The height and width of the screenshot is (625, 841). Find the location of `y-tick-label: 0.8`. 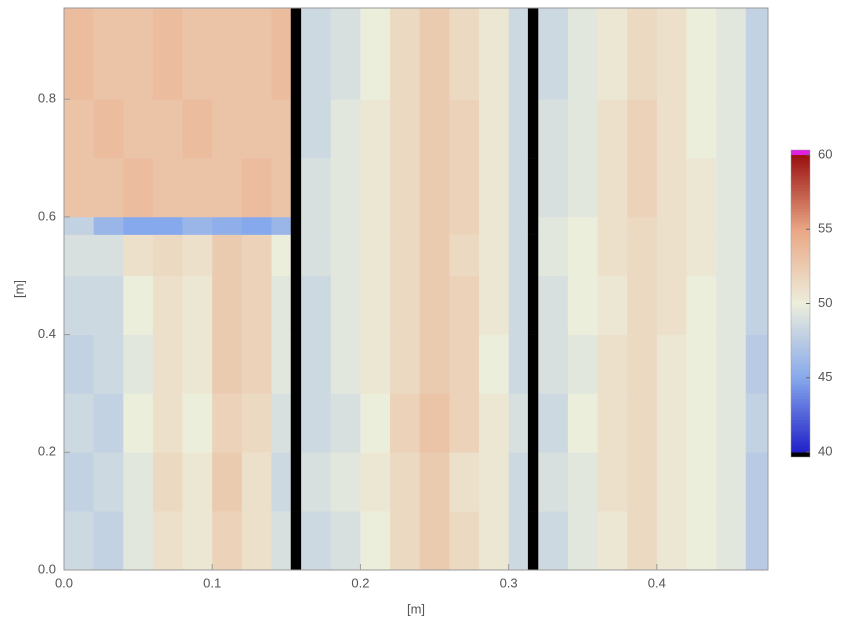

y-tick-label: 0.8 is located at coordinates (47, 98).